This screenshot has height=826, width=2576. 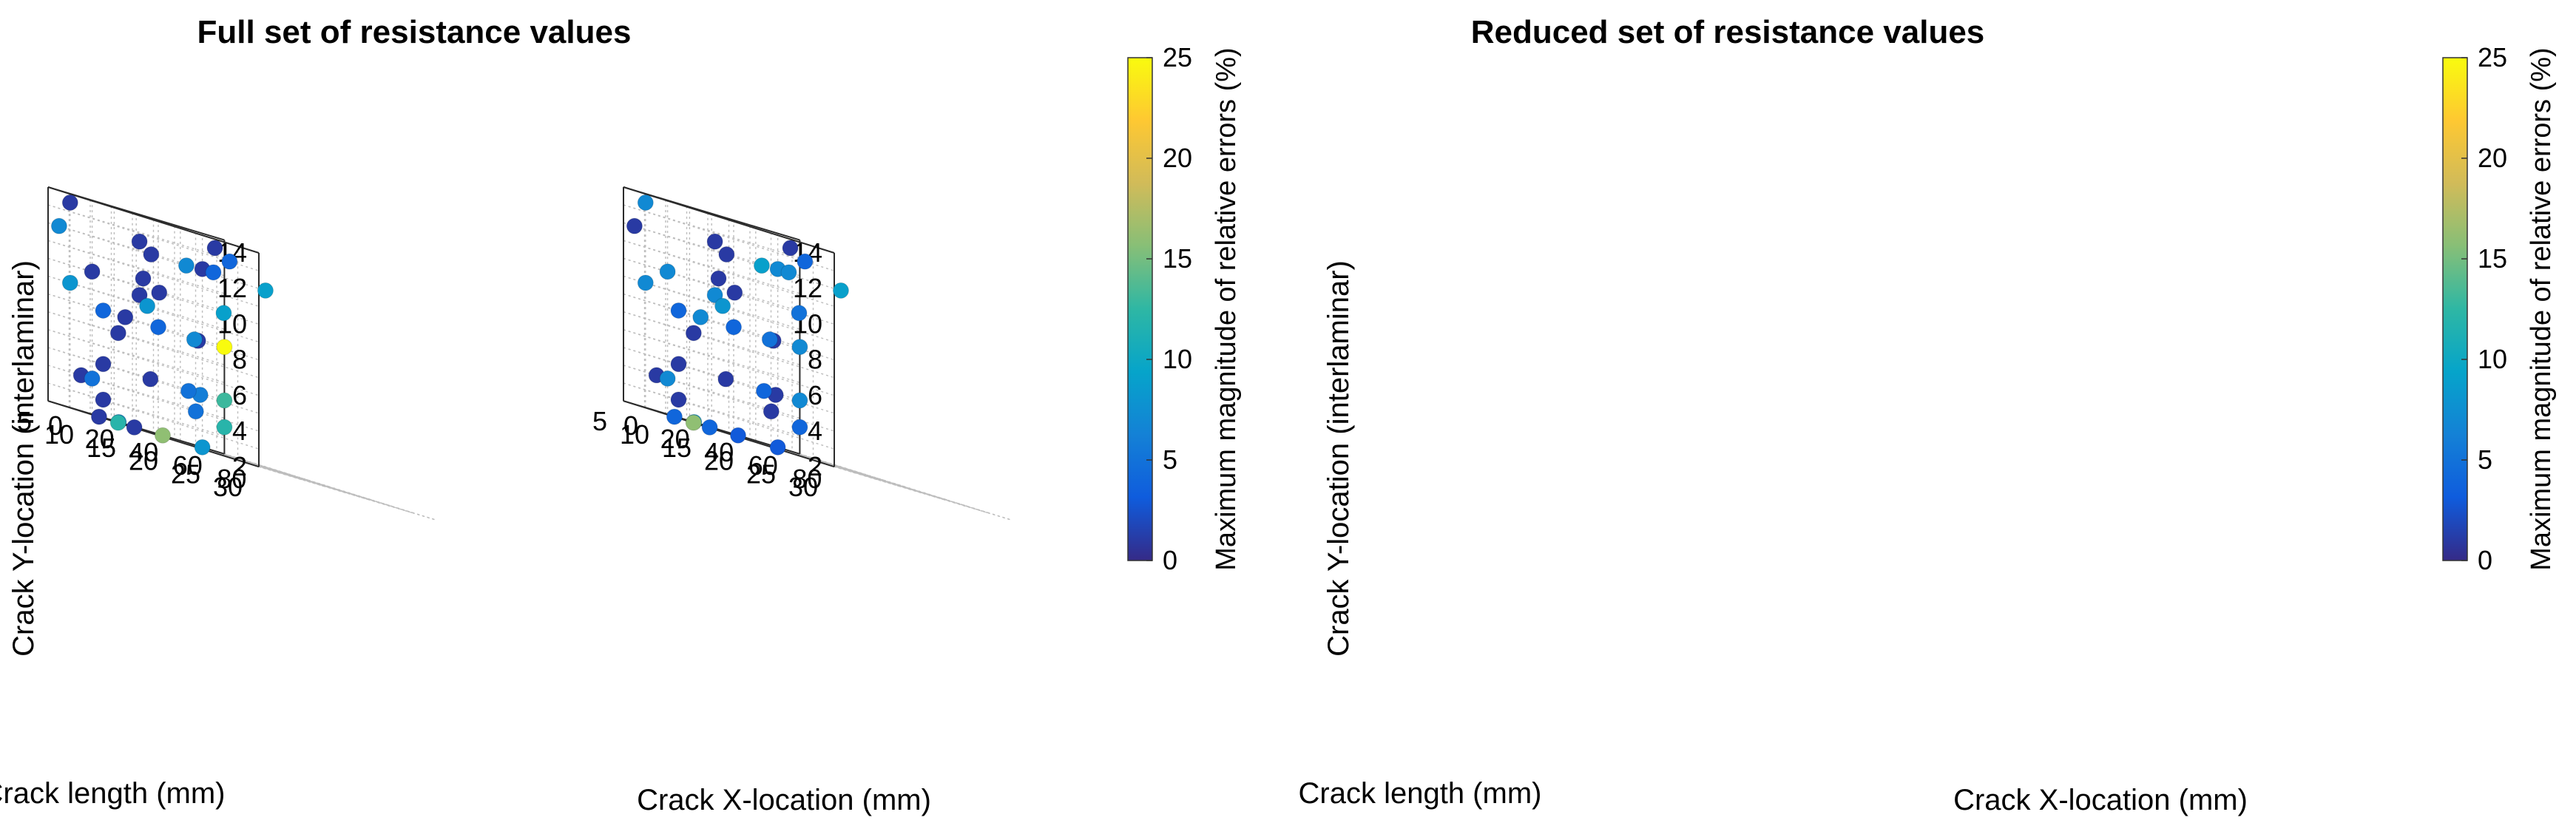 I want to click on x-tick-label: 40, so click(x=719, y=452).